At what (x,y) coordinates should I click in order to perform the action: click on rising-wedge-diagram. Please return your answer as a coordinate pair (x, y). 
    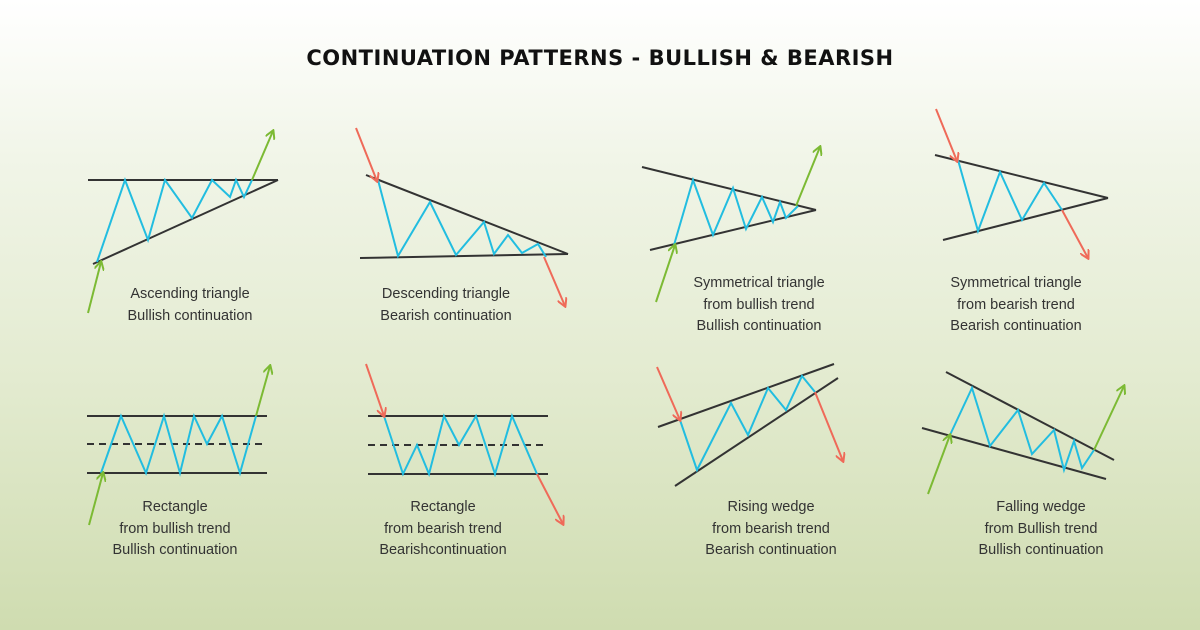
    Looking at the image, I should click on (749, 425).